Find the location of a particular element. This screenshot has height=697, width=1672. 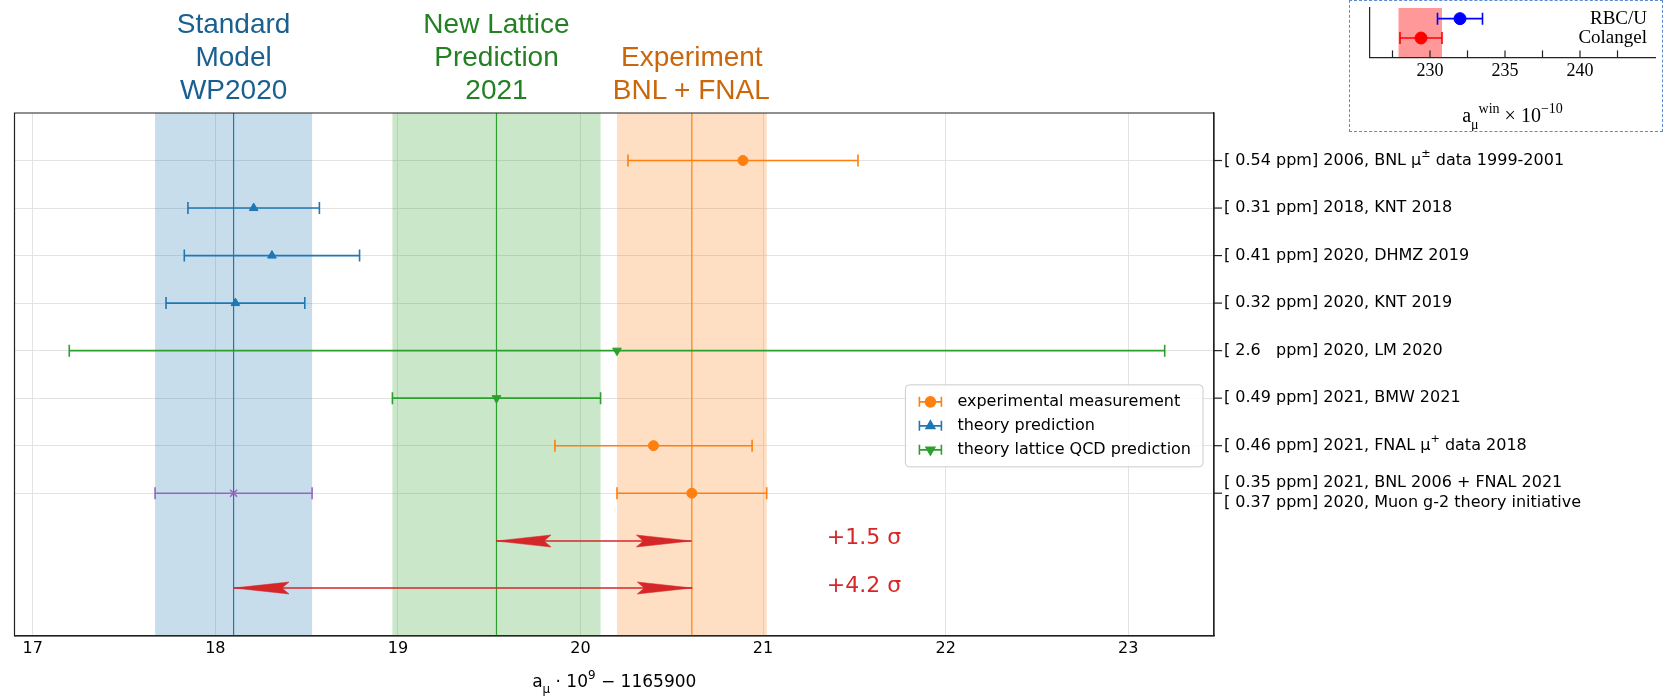

y-tick-label: [ 0.32 ppm] 2020, KNT 2019 is located at coordinates (1338, 302).